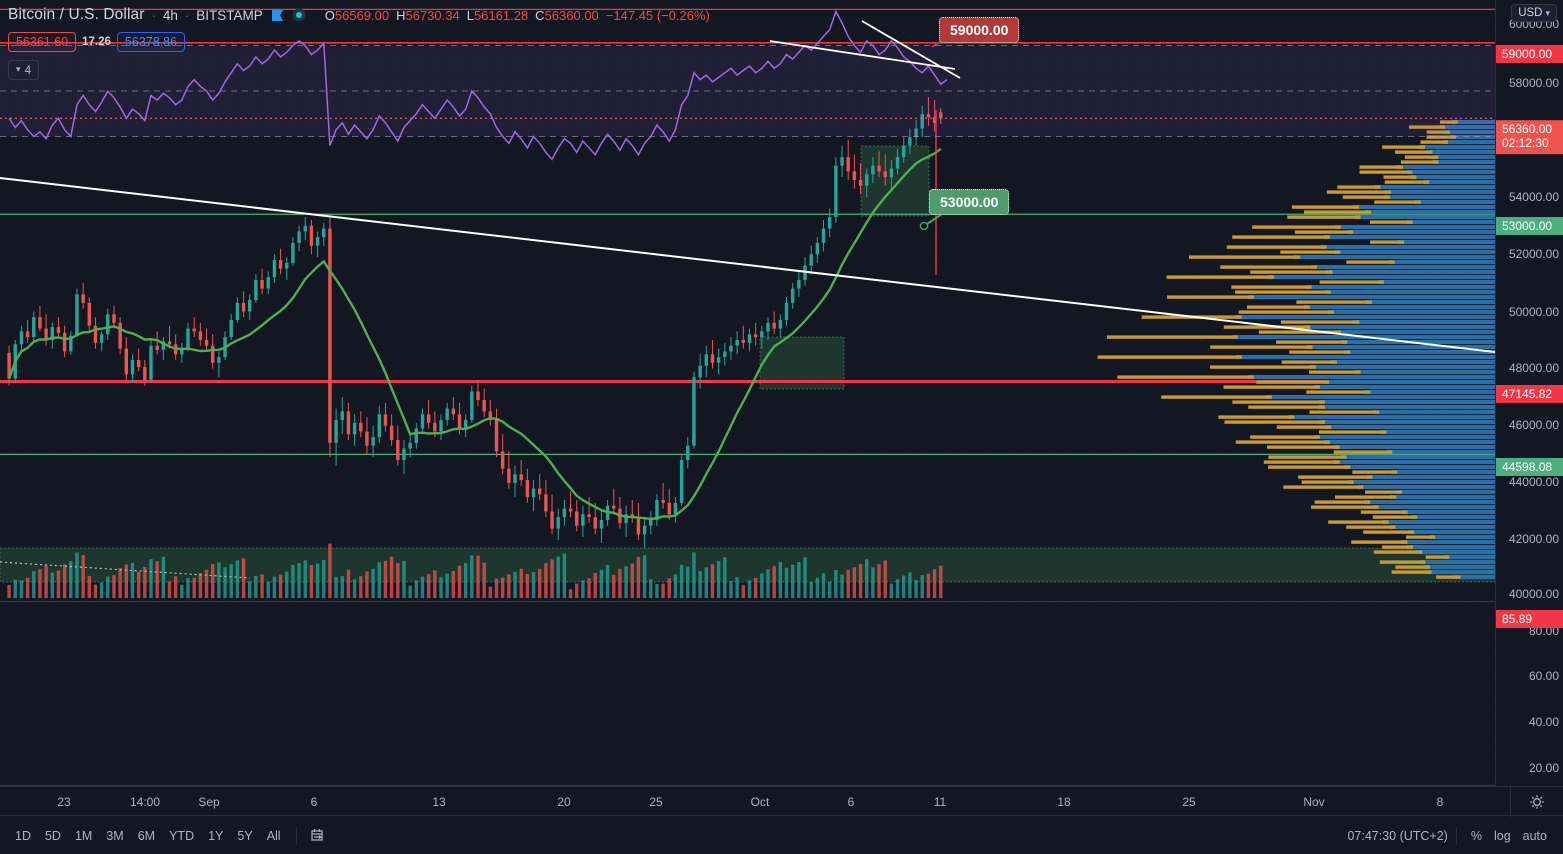 This screenshot has width=1563, height=854. I want to click on range-button-1m: 1M, so click(83, 835).